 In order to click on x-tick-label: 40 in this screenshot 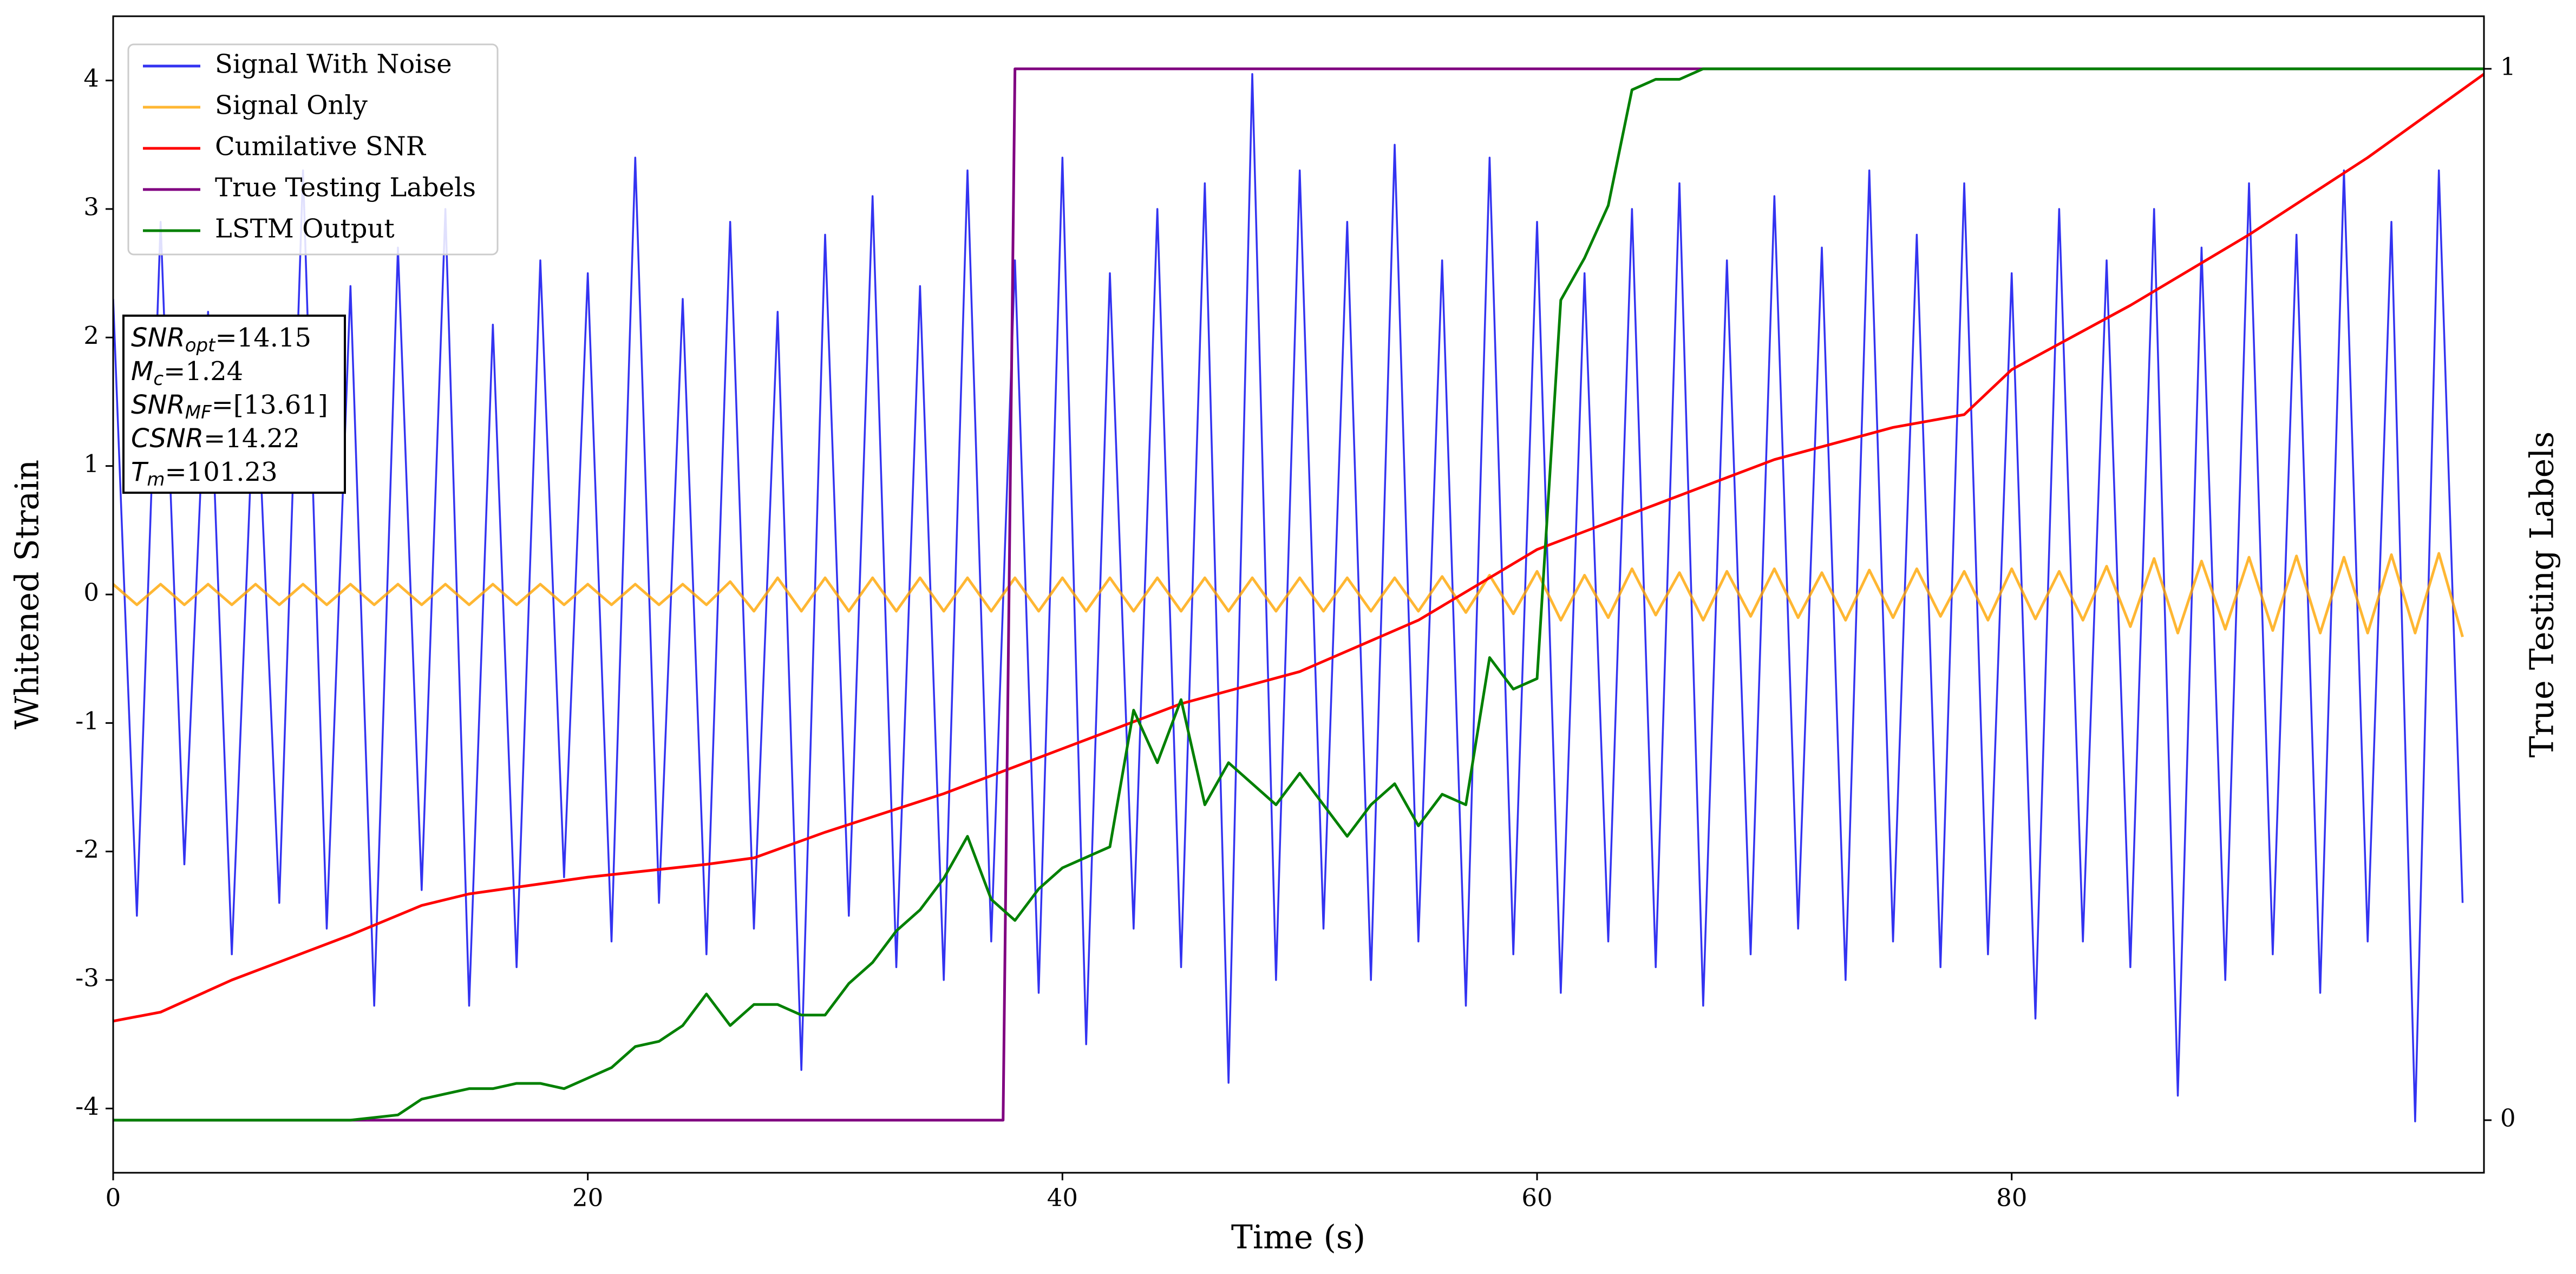, I will do `click(1062, 1198)`.